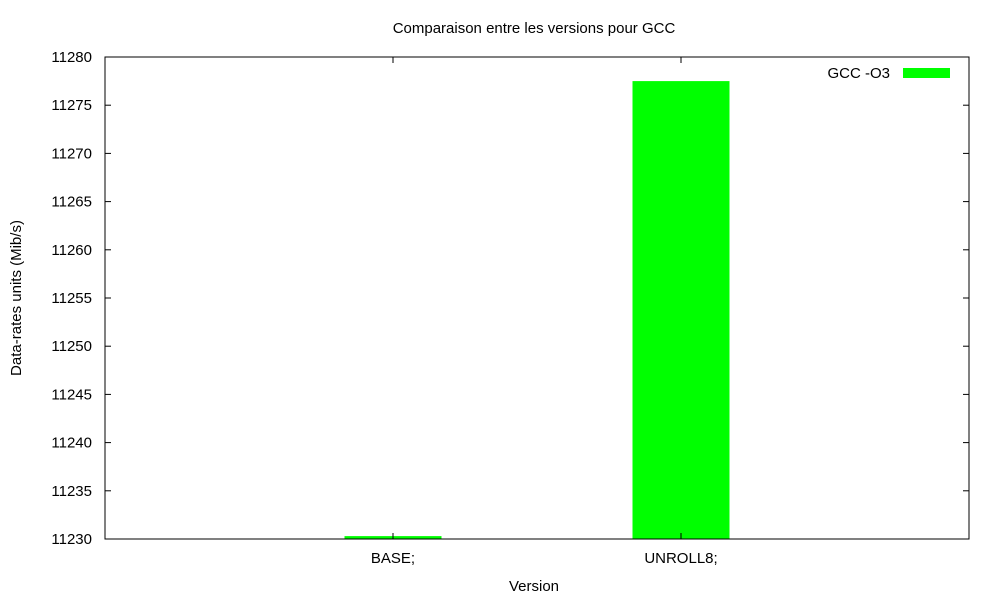  What do you see at coordinates (926, 73) in the screenshot?
I see `legend-swatch` at bounding box center [926, 73].